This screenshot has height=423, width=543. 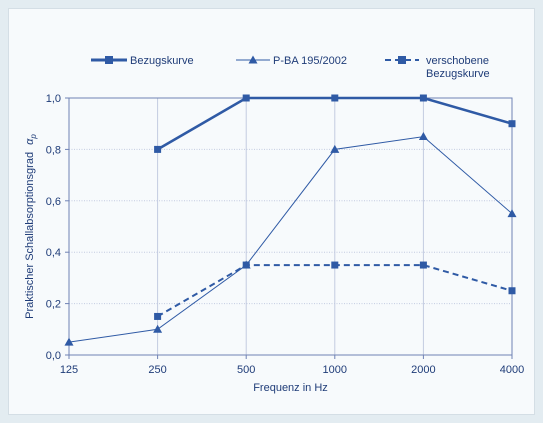 What do you see at coordinates (310, 61) in the screenshot?
I see `legend-label-pba: P-BA 195/2002` at bounding box center [310, 61].